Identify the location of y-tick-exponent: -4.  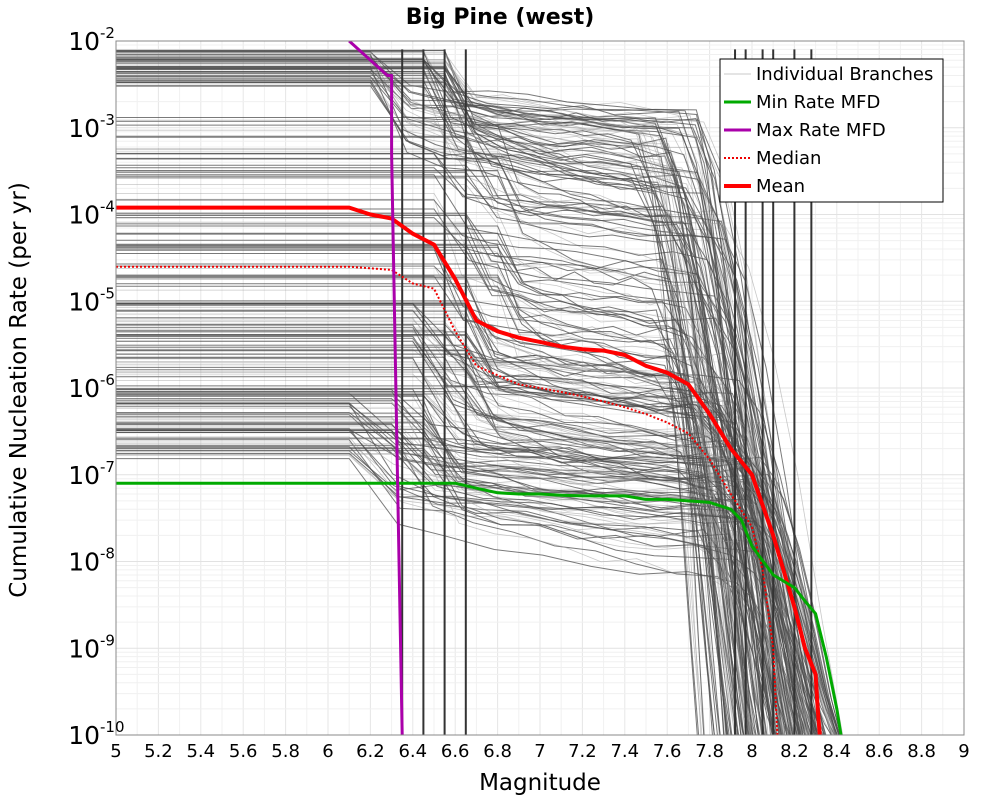
(107, 207).